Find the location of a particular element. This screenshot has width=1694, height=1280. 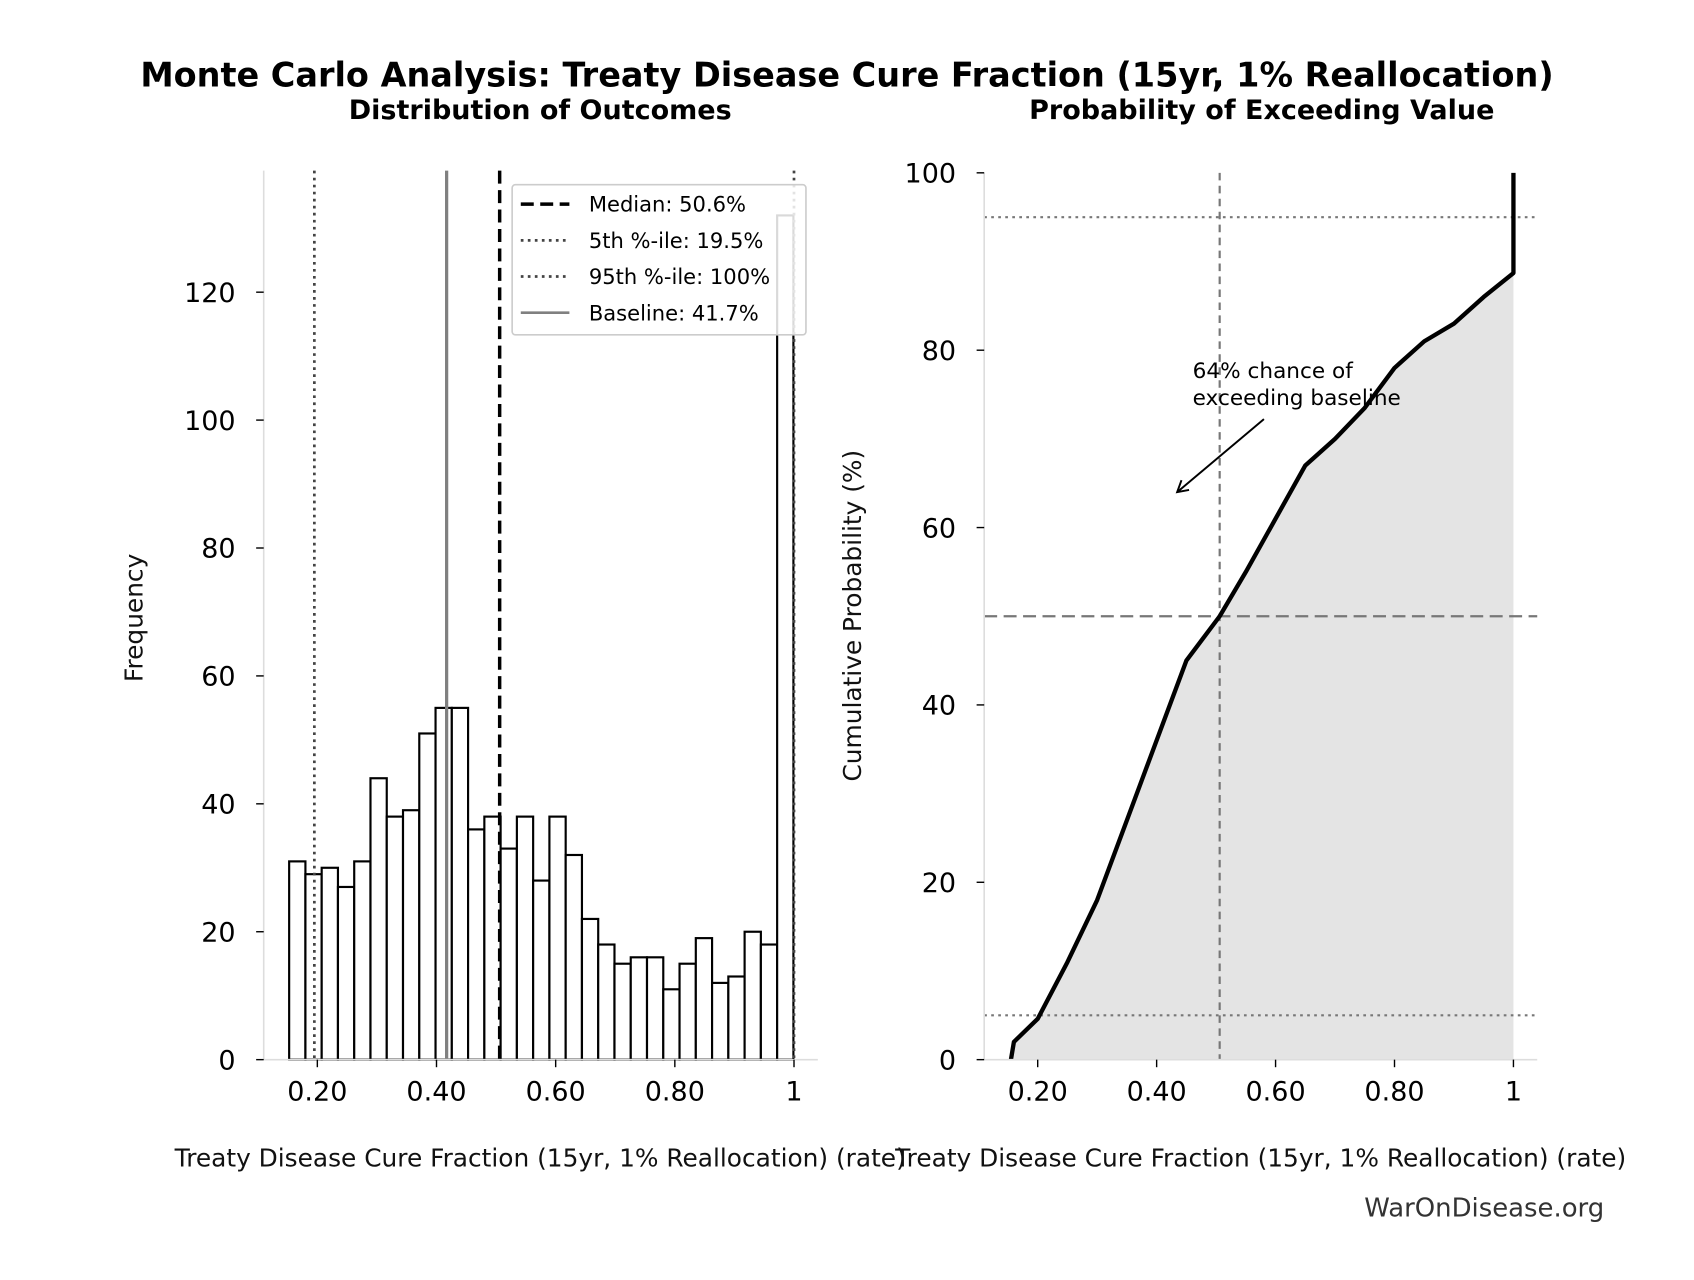

left-subplot-title: Distribution of Outcomes is located at coordinates (540, 110).